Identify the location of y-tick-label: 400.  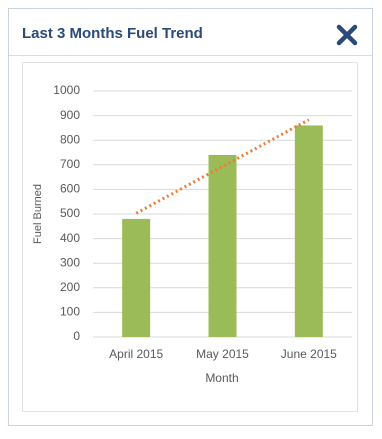
(70, 238).